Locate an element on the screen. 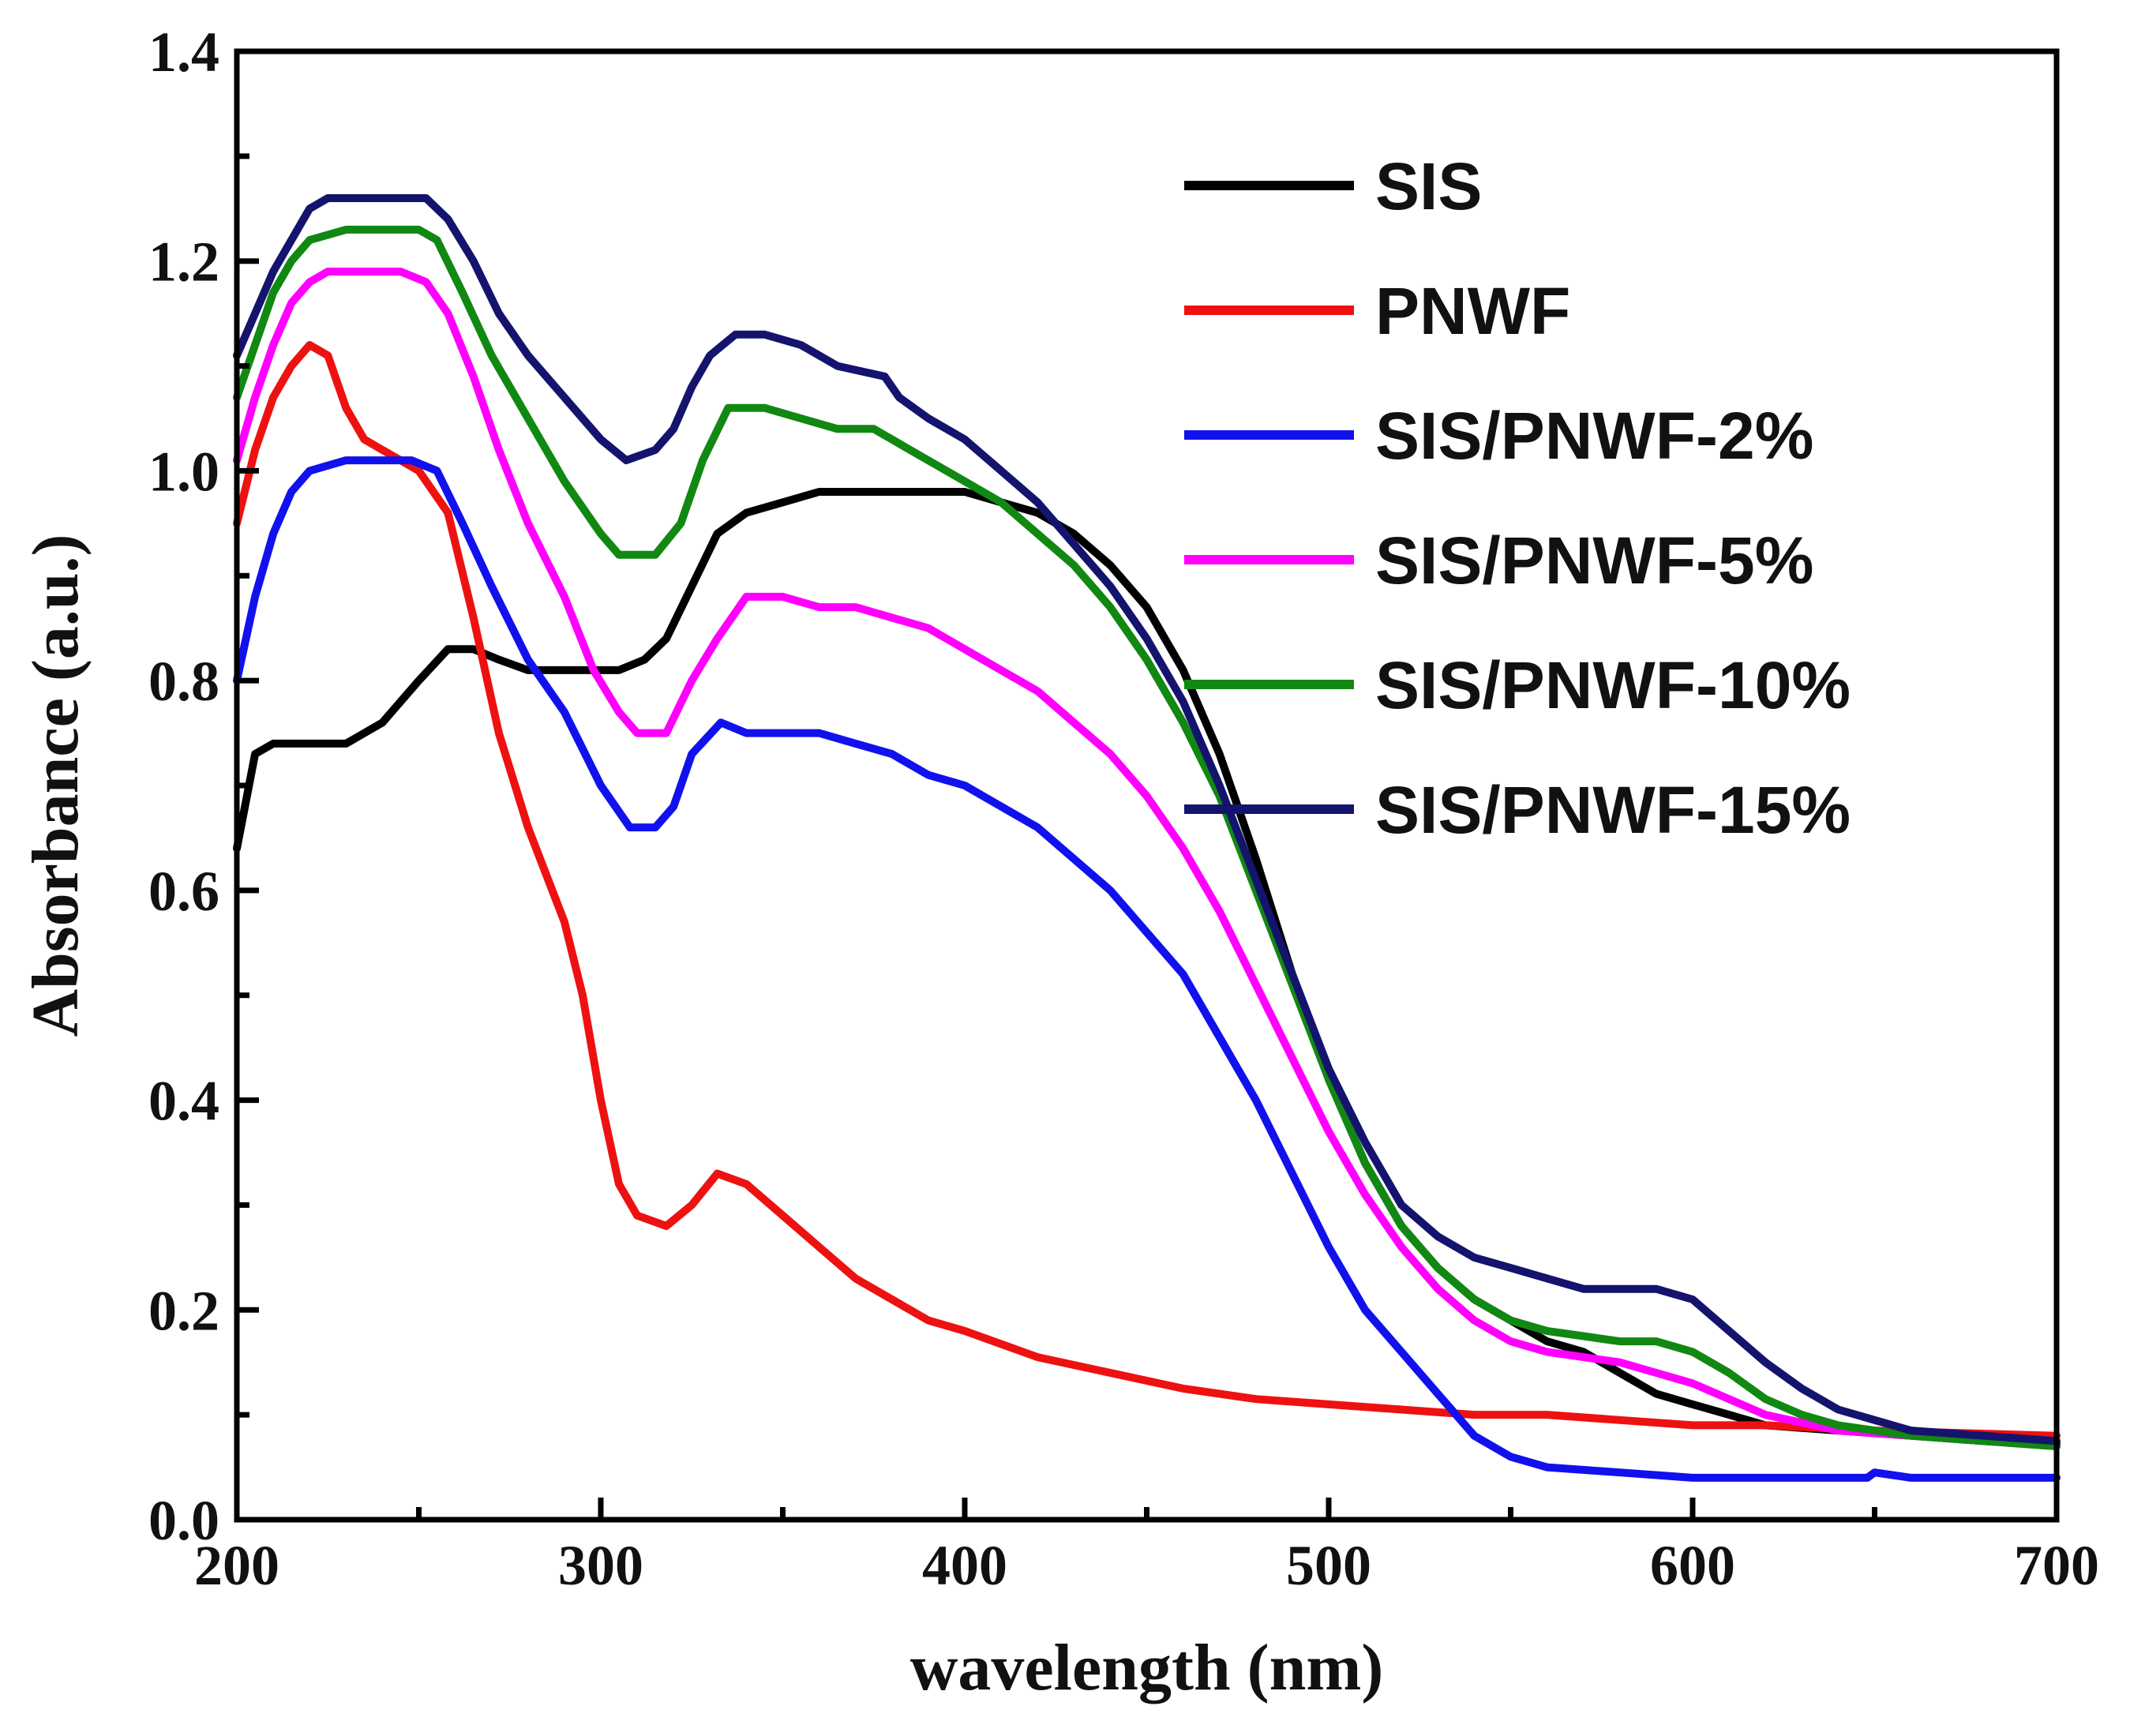  y-tick-label: 0.4 is located at coordinates (183, 1101).